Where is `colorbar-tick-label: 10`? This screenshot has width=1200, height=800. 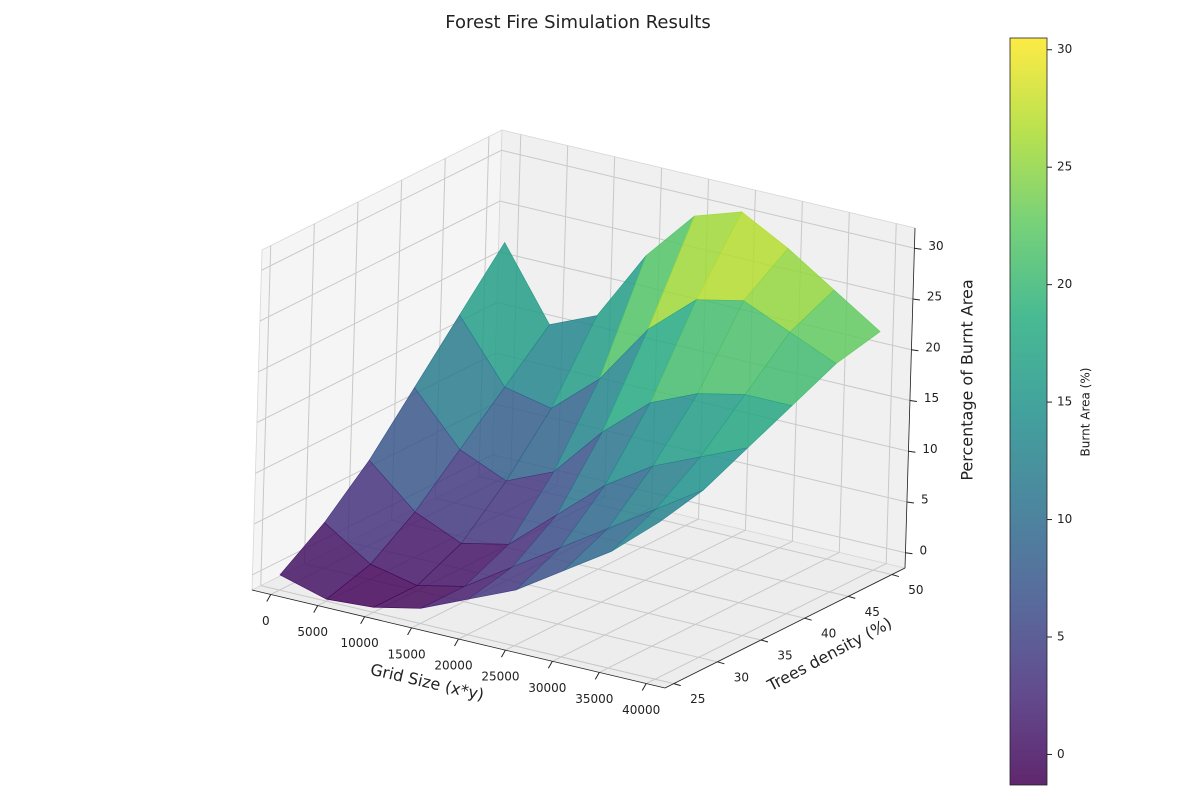
colorbar-tick-label: 10 is located at coordinates (1064, 519).